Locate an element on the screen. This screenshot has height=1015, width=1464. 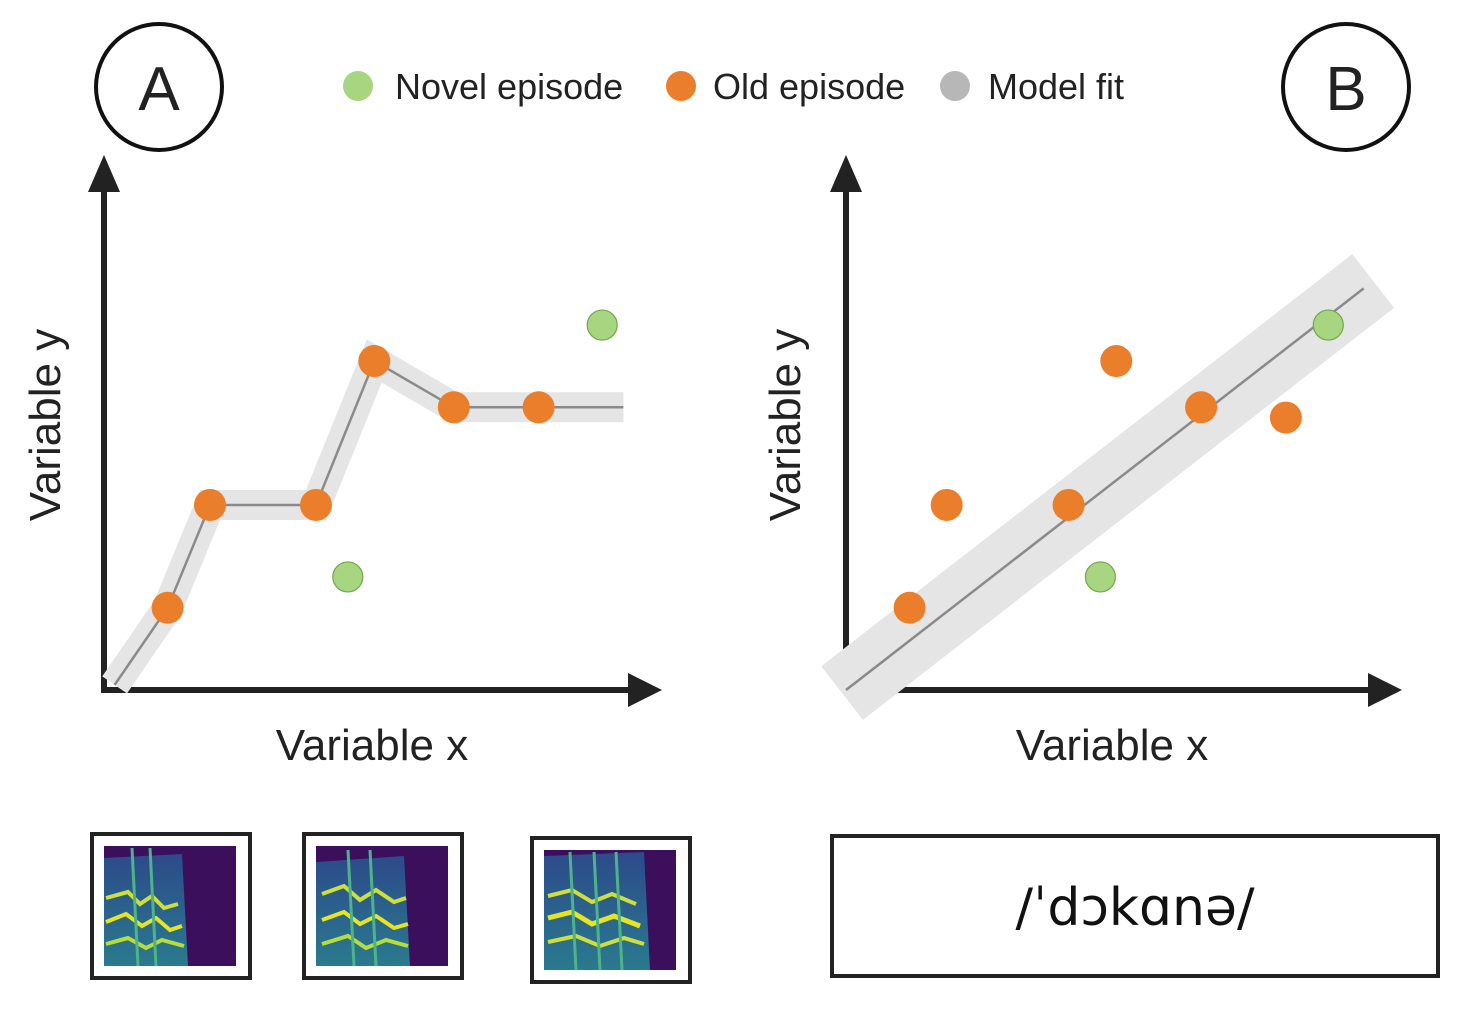
panel-a-old-episodes is located at coordinates (353, 484).